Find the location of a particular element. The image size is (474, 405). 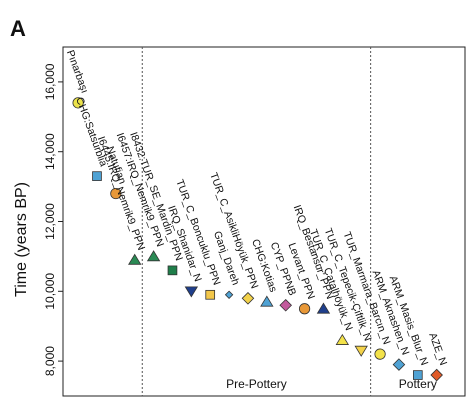

period-label: Pottery is located at coordinates (418, 384).